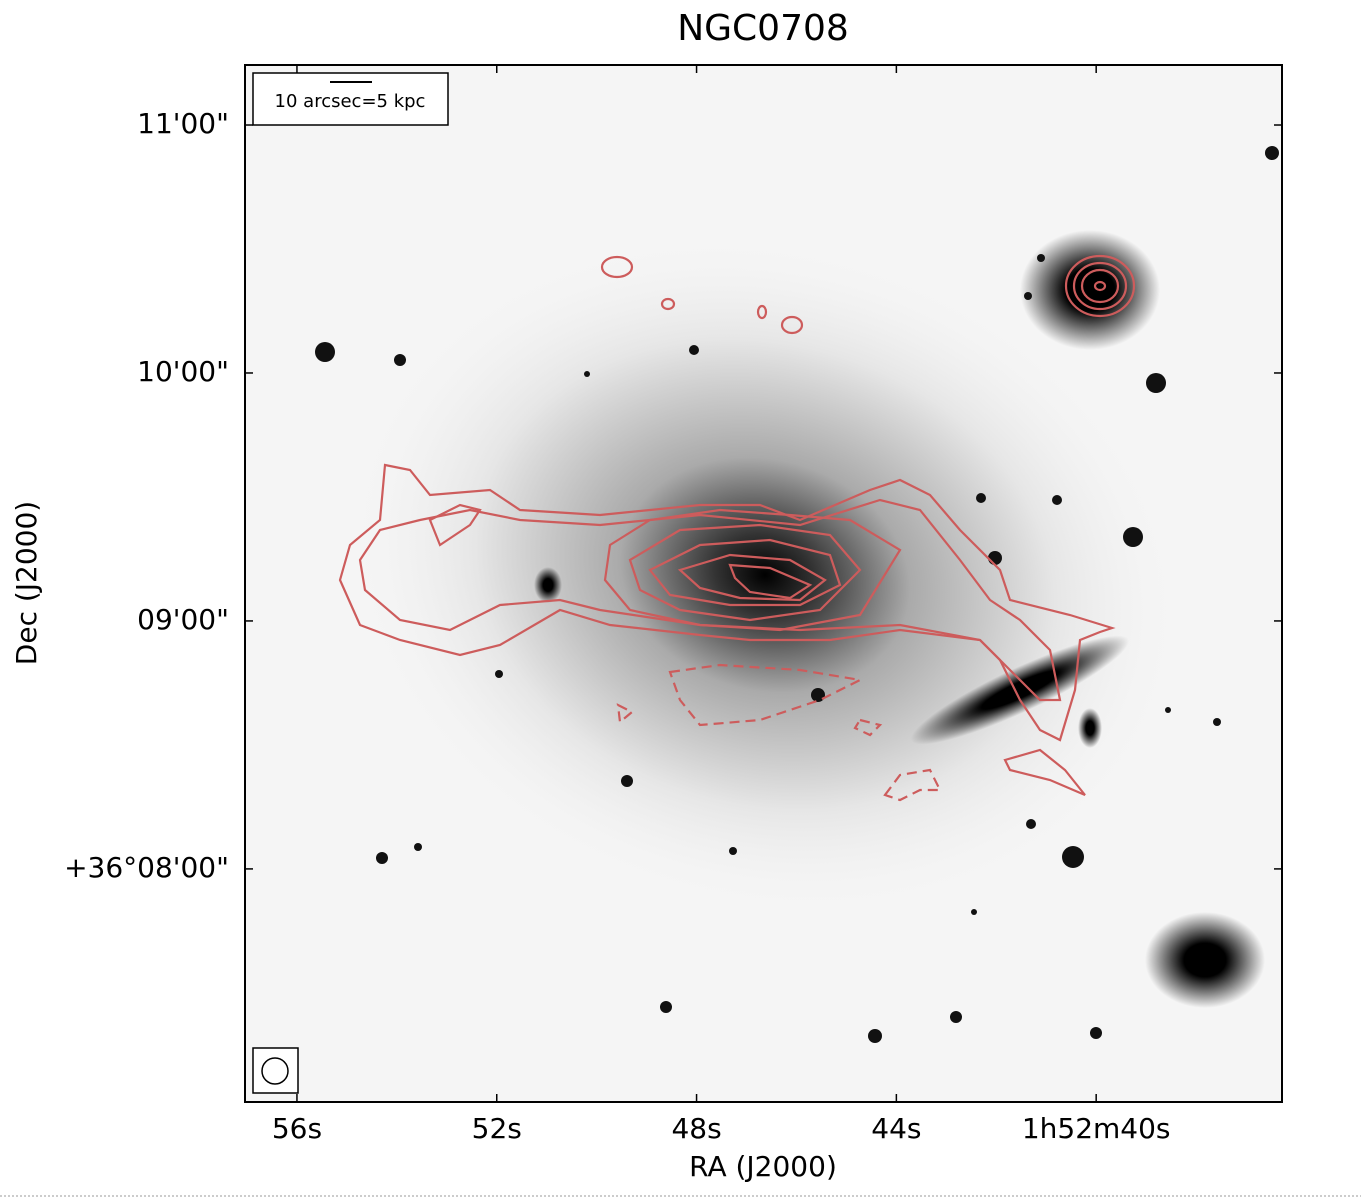 This screenshot has height=1200, width=1361. I want to click on y-tick-label: 09'00", so click(183, 619).